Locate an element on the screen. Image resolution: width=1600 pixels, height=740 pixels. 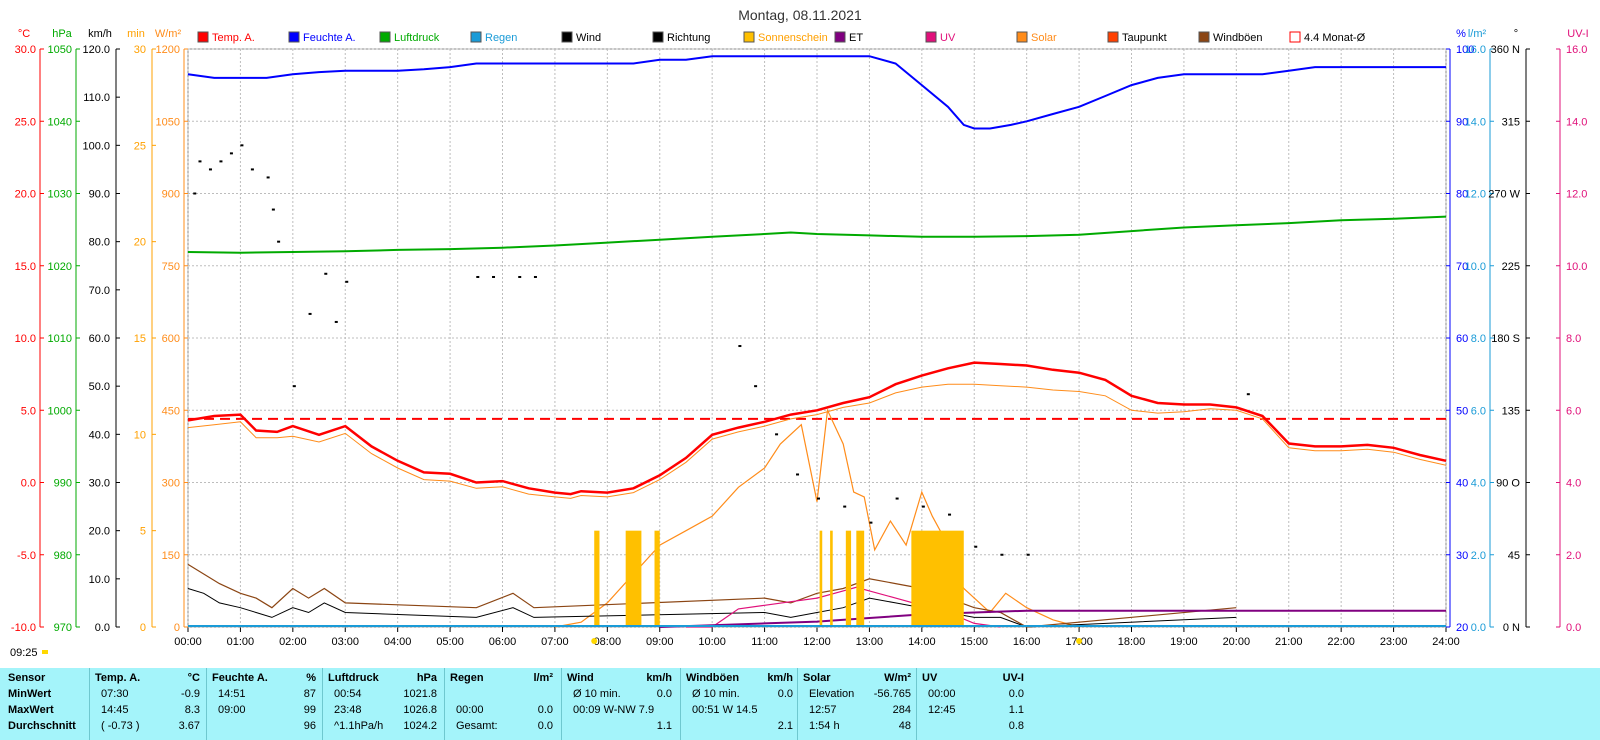
axis-label-temp: -5.0 is located at coordinates (26, 556).